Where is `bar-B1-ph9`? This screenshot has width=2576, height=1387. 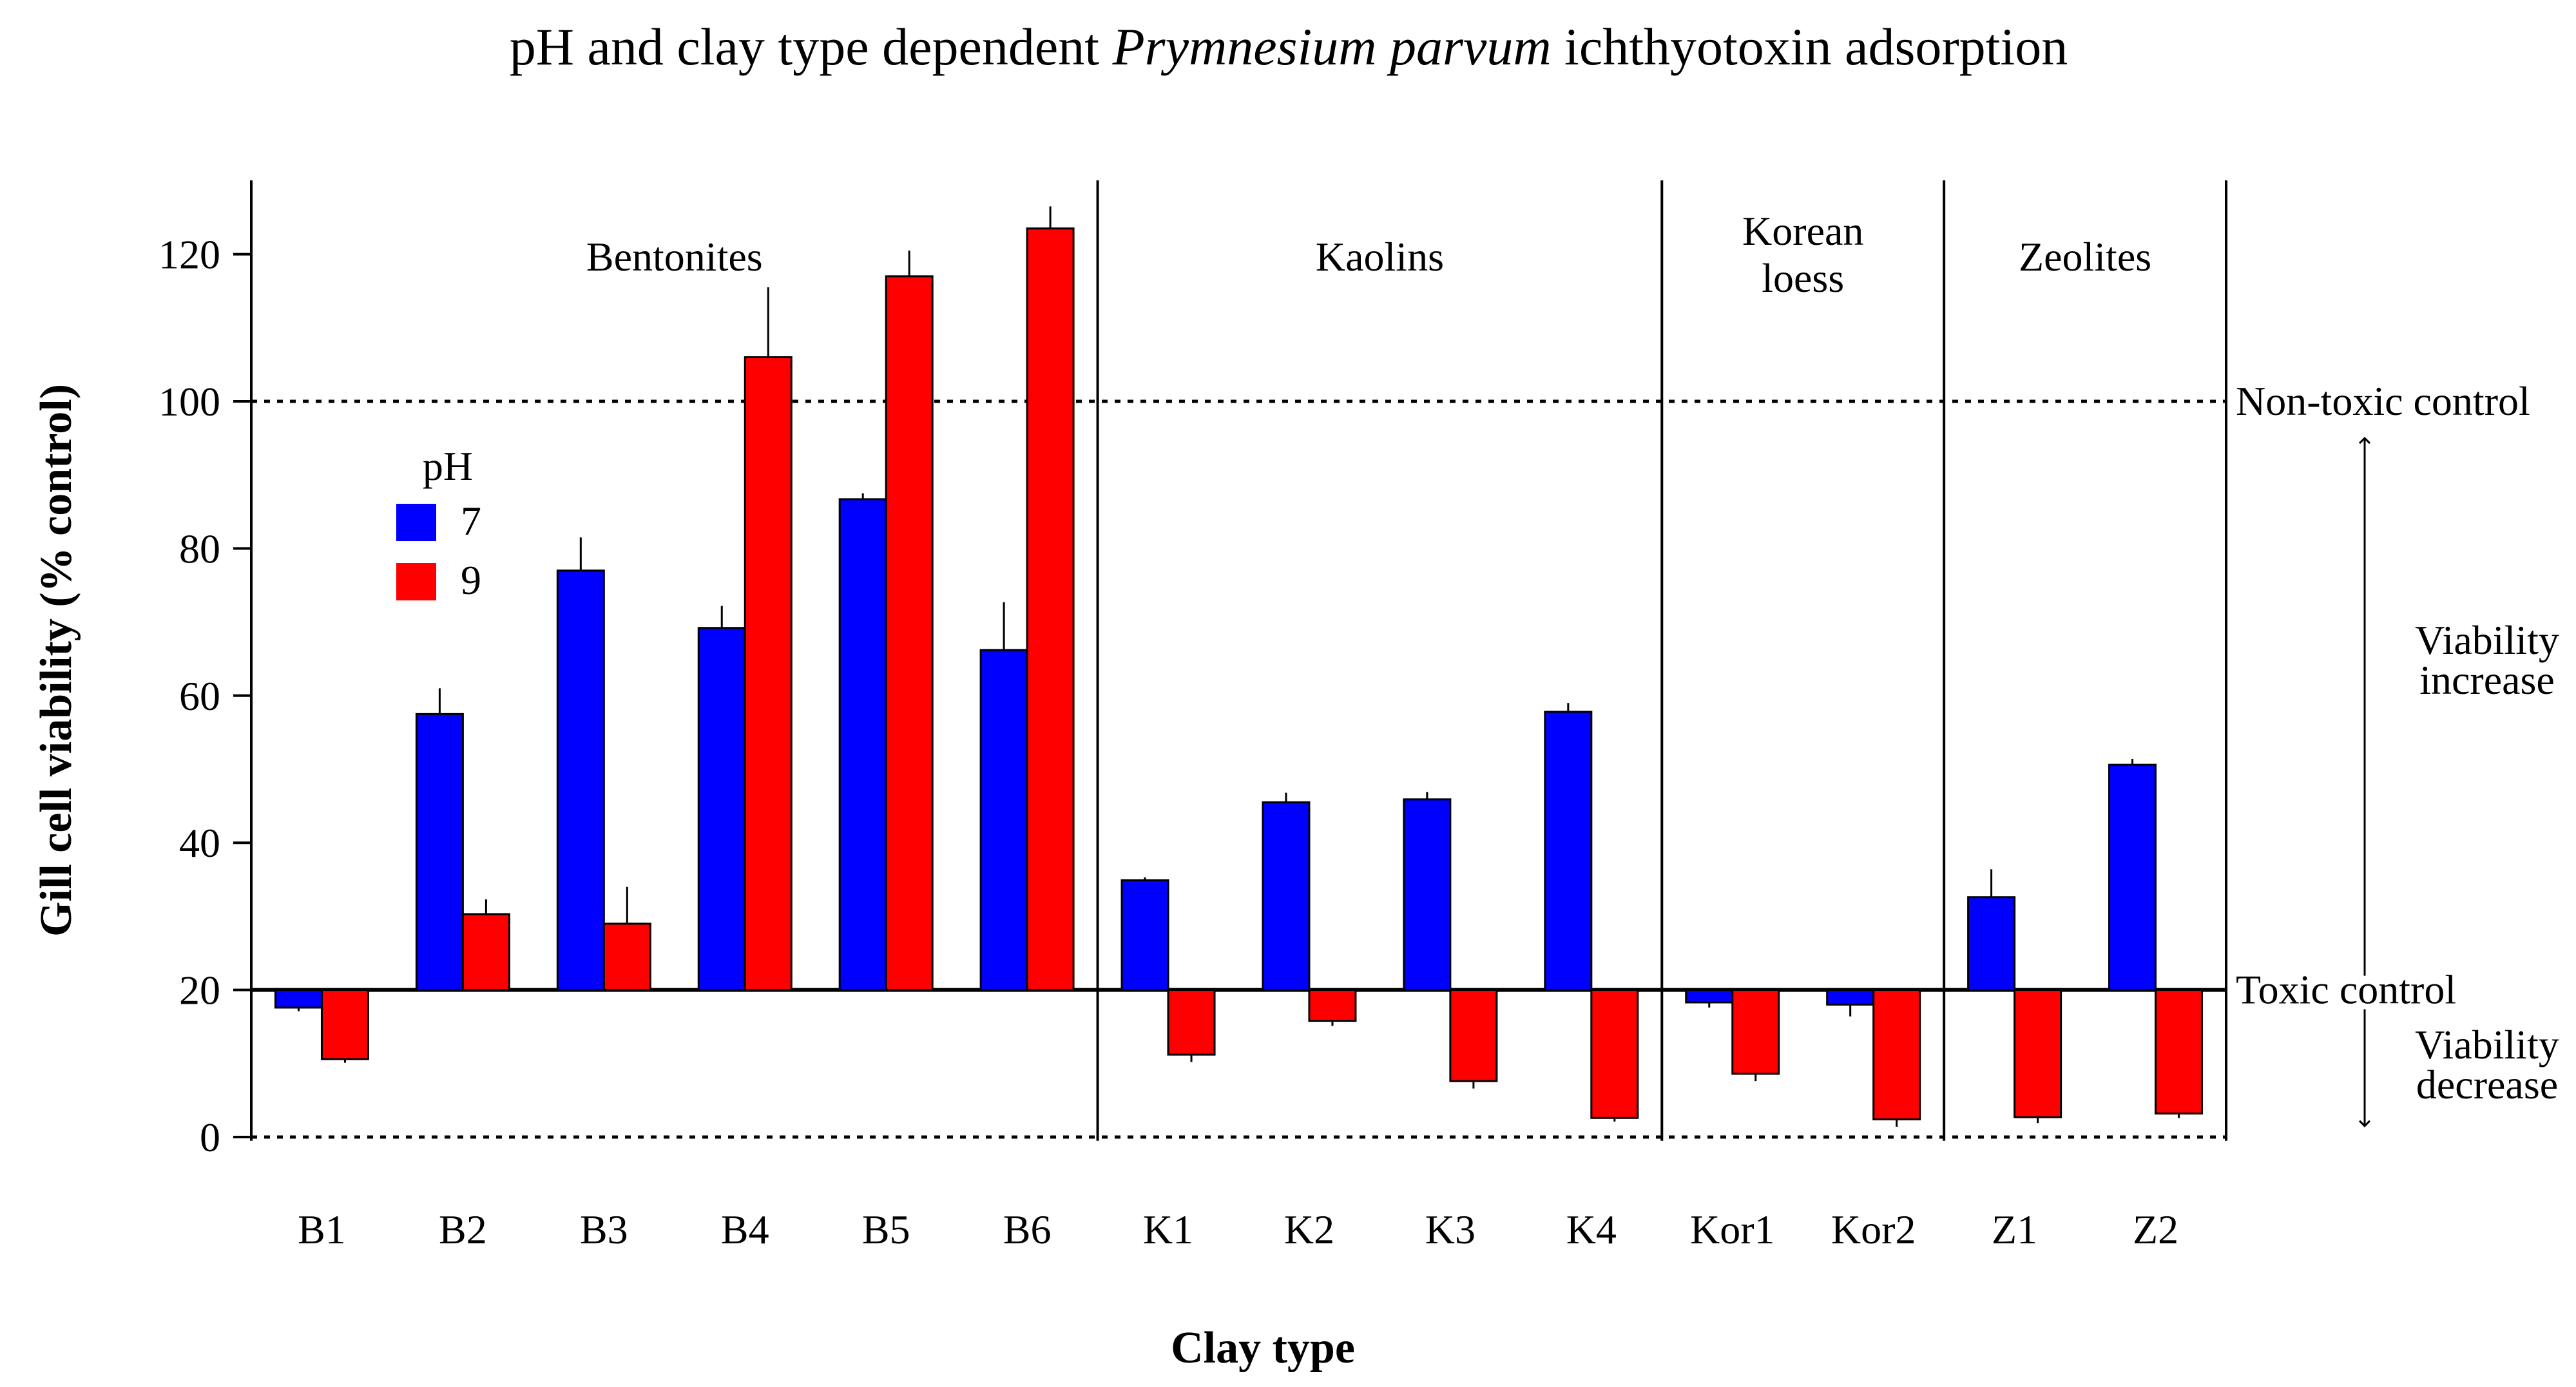 bar-B1-ph9 is located at coordinates (345, 1024).